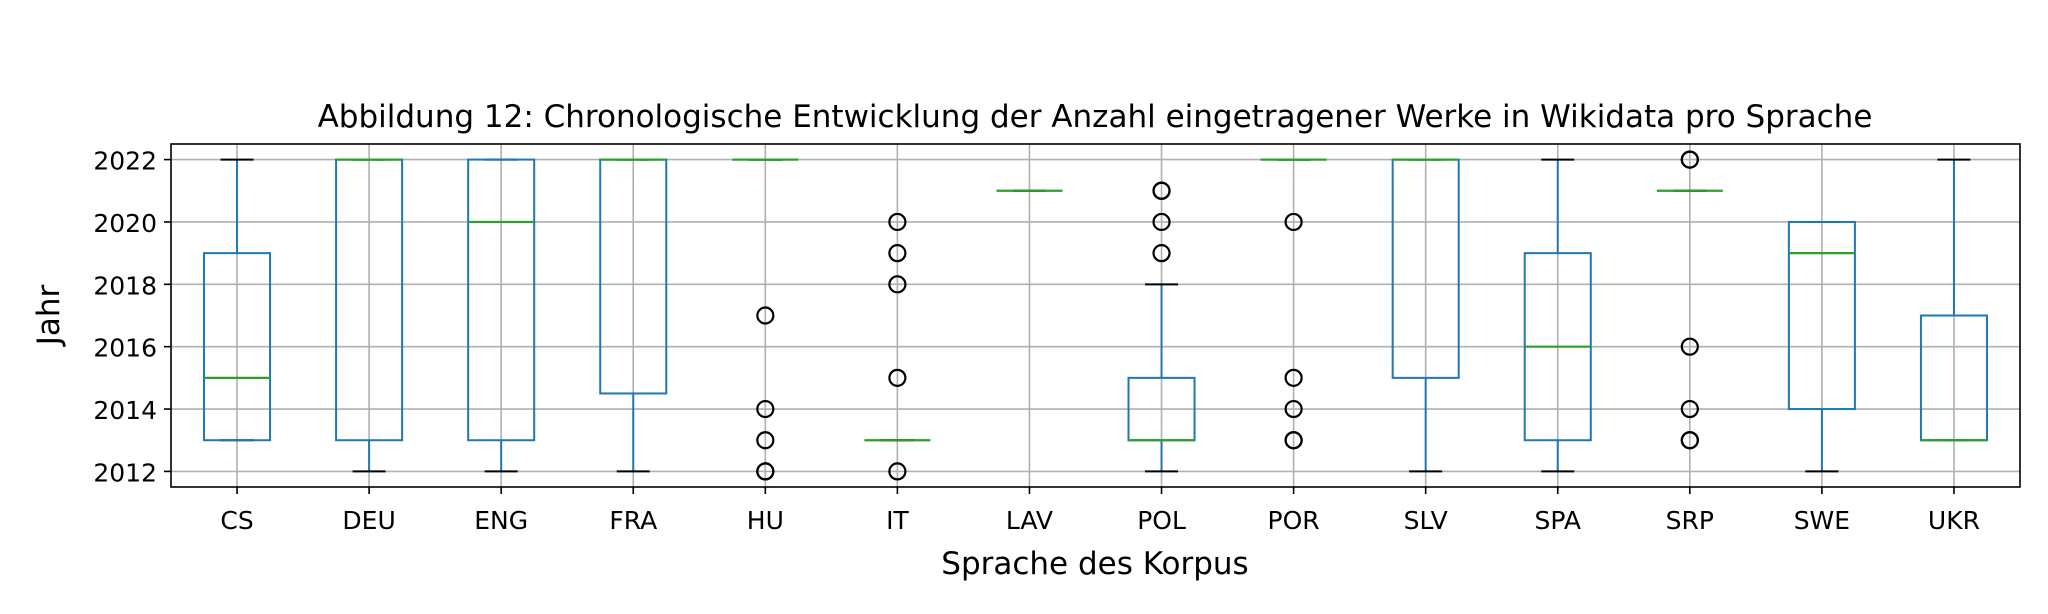  What do you see at coordinates (1558, 520) in the screenshot?
I see `x-tick-label: SPA` at bounding box center [1558, 520].